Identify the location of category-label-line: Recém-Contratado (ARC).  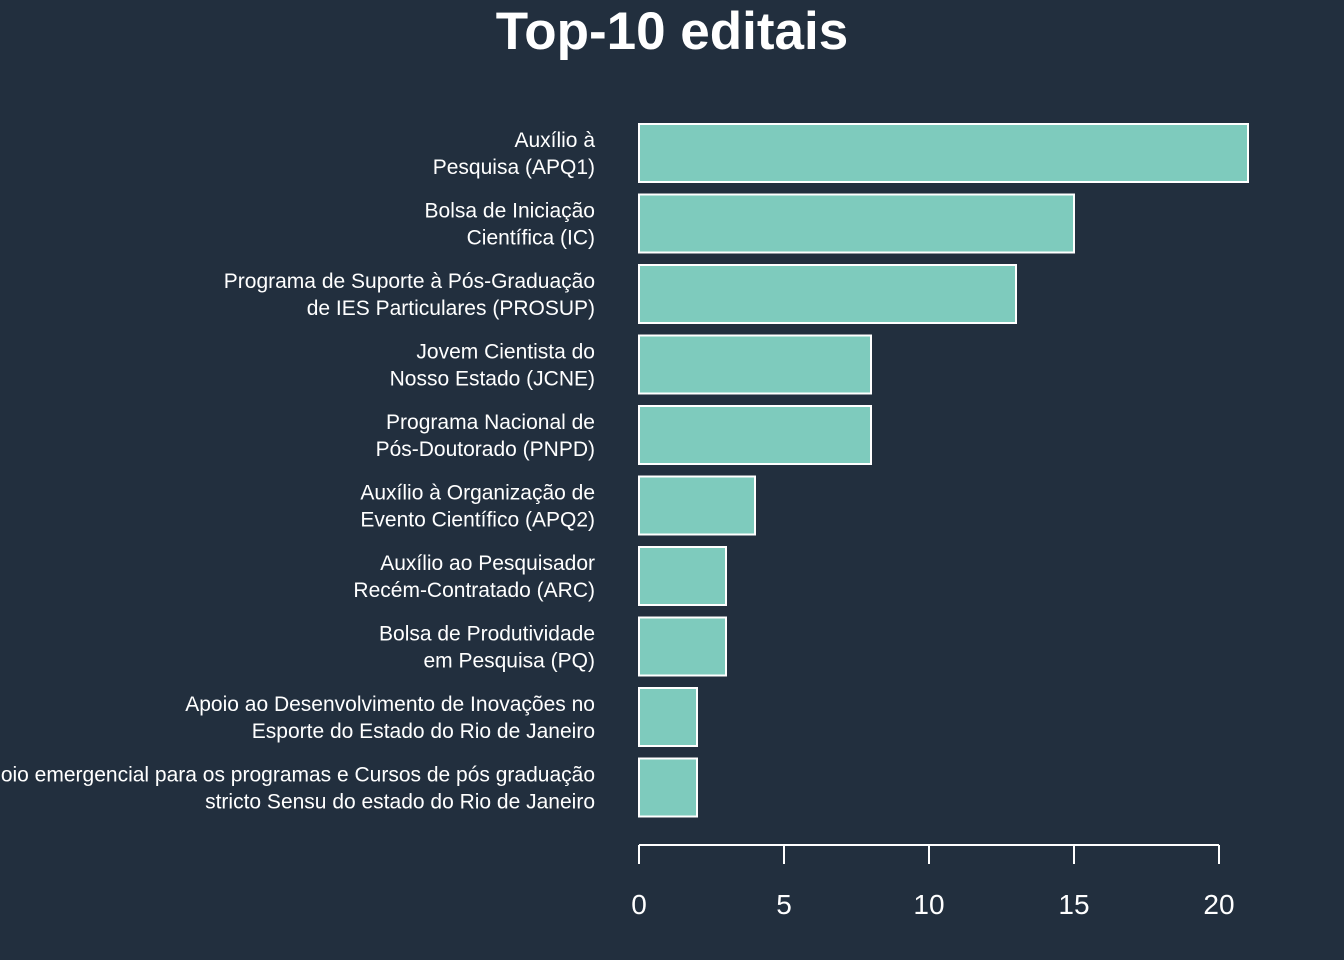
(474, 590).